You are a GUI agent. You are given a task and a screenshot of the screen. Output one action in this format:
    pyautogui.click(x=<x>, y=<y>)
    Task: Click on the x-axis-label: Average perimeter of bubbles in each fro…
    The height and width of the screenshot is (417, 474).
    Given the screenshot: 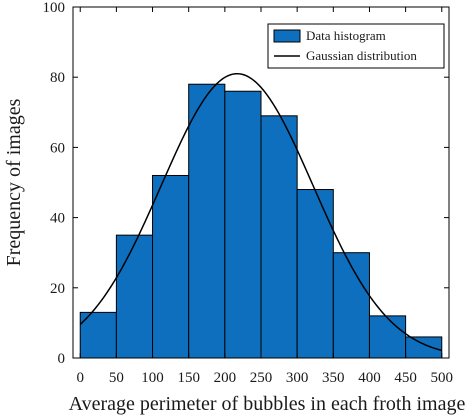 What is the action you would take?
    pyautogui.click(x=267, y=404)
    